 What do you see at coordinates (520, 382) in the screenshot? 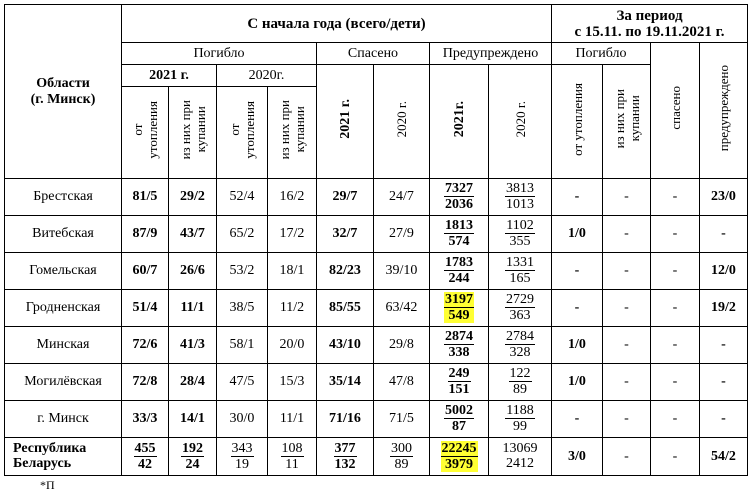
I see `prevented-2020: 122 89` at bounding box center [520, 382].